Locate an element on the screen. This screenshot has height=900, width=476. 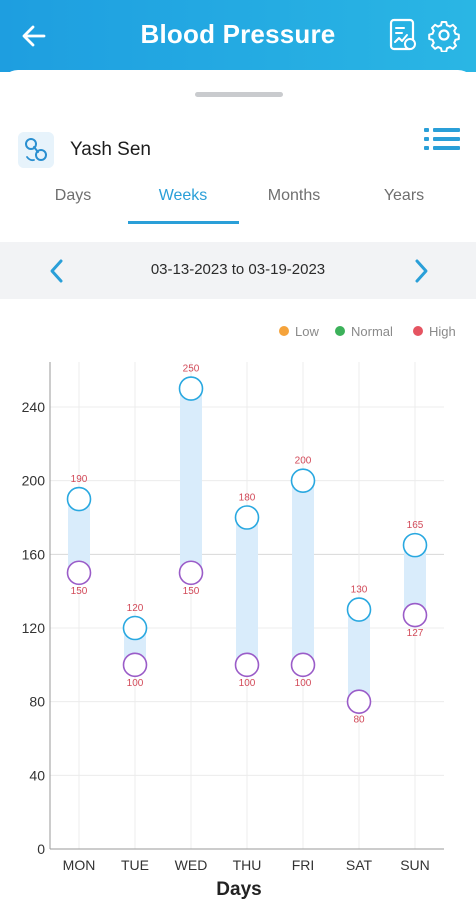
gear-icon is located at coordinates (444, 35).